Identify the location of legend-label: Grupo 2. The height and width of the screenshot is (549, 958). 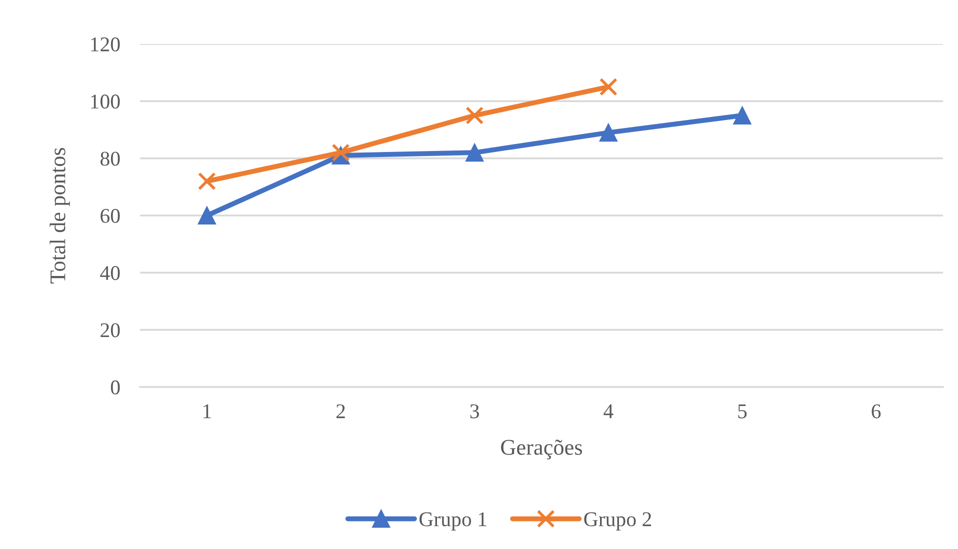
(618, 521).